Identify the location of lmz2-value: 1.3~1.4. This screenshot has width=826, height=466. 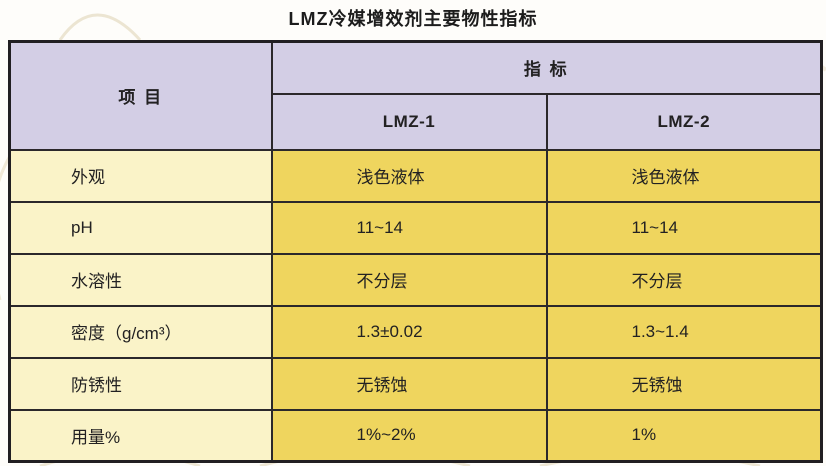
(684, 331).